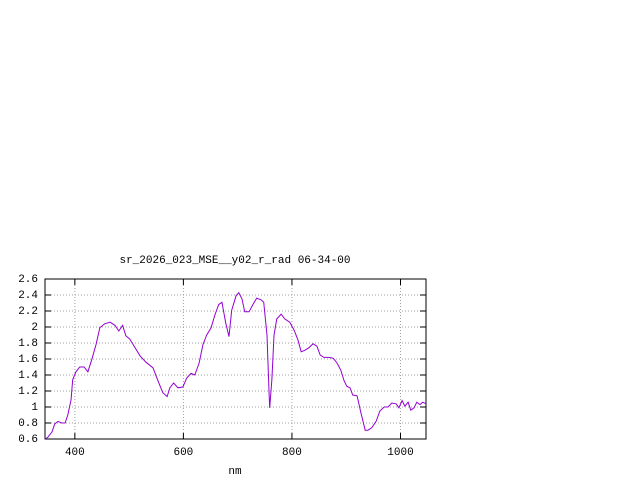 This screenshot has width=640, height=480. Describe the element at coordinates (28, 344) in the screenshot. I see `y-tick-label: 1.8` at that location.